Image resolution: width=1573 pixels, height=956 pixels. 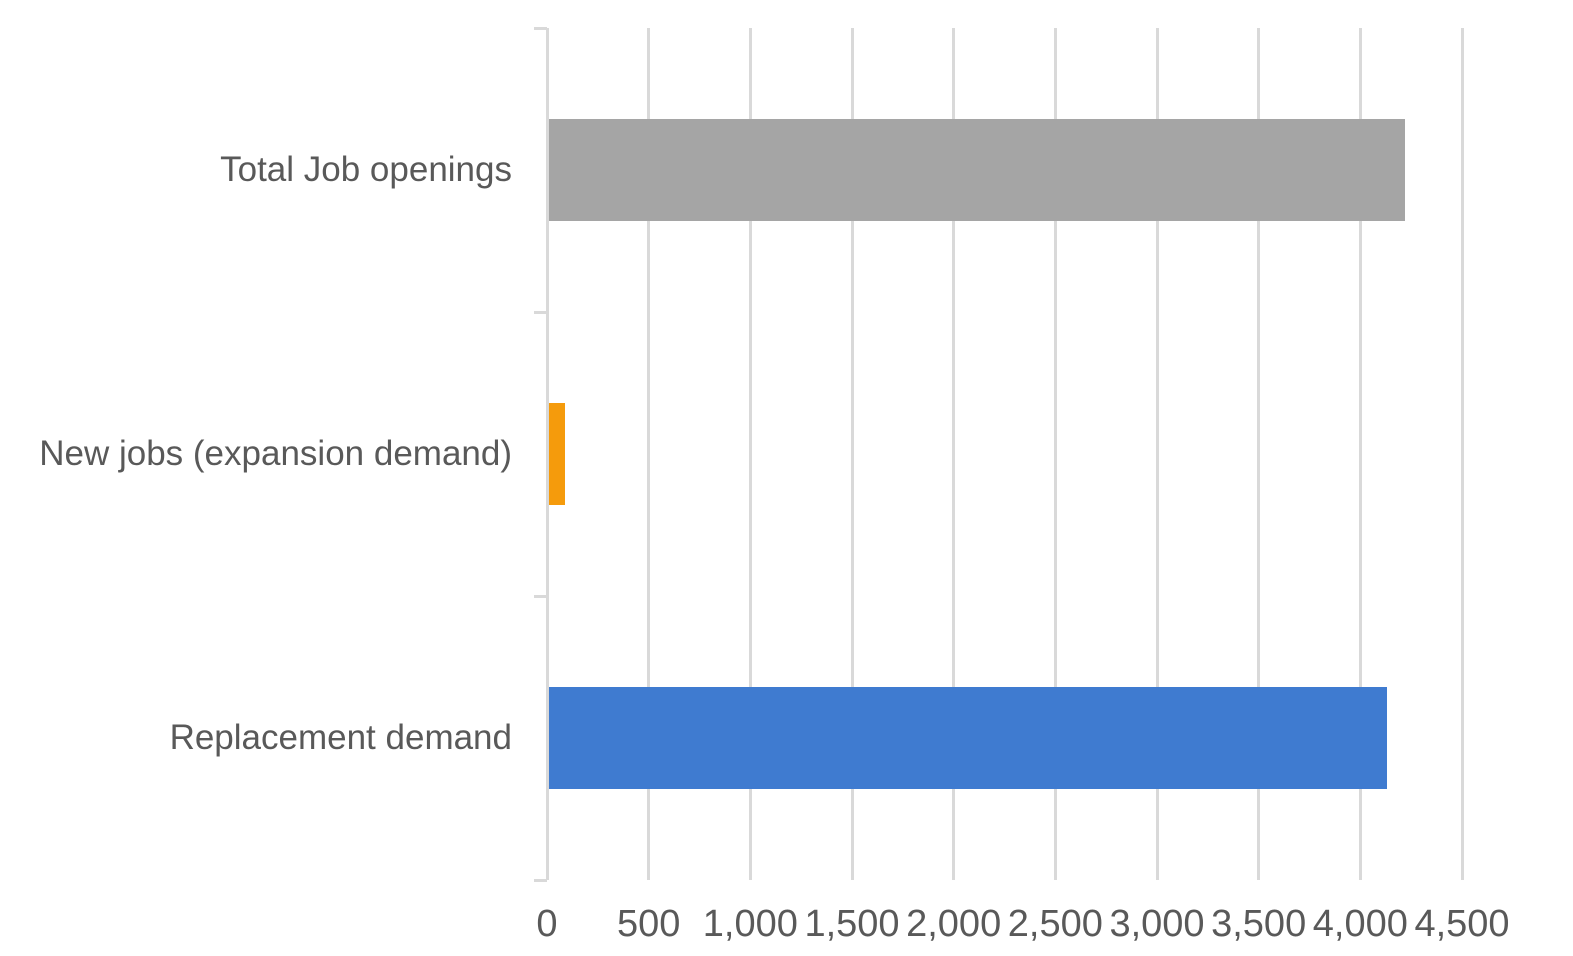 I want to click on x-tick-label: 4,000, so click(x=1360, y=924).